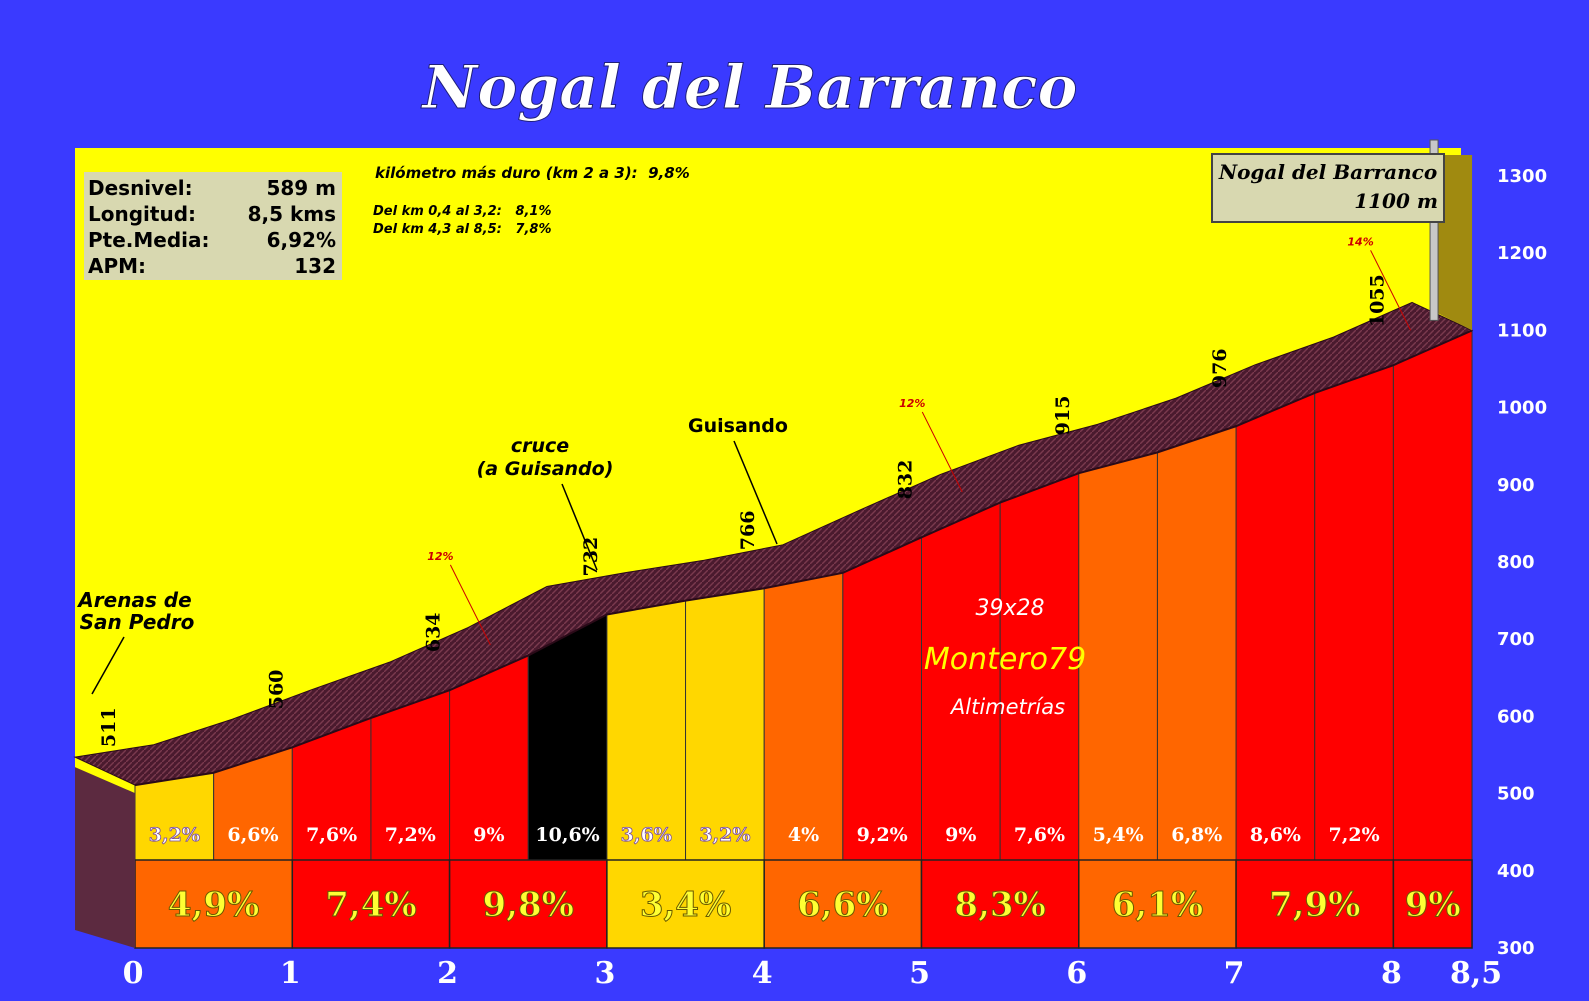  I want to click on altitude-label: 766, so click(748, 531).